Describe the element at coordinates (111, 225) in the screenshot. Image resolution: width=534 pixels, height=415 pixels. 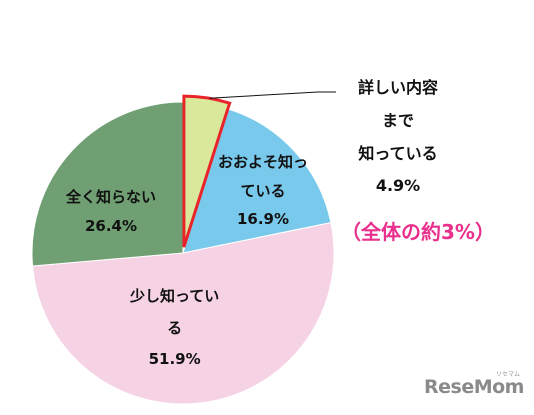
I see `slice-label-none-value: 26.4%` at that location.